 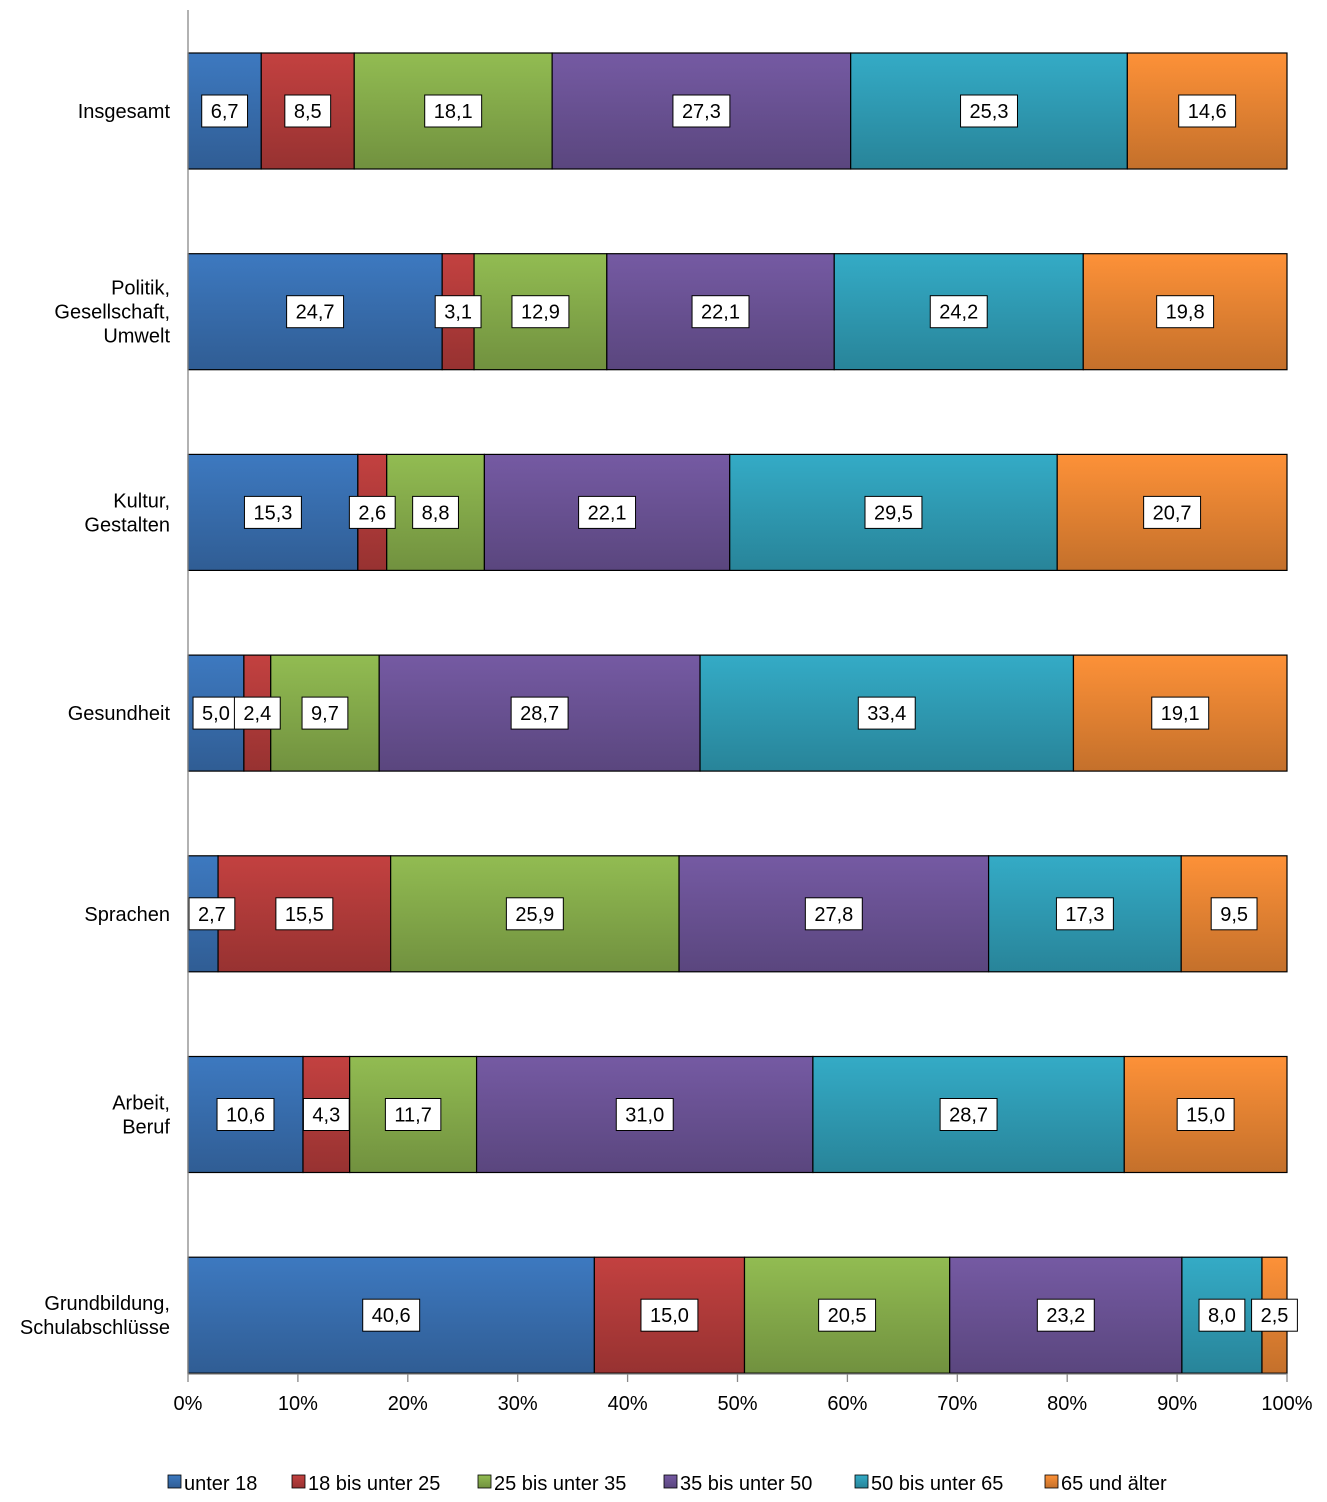 I want to click on category-label: Politik, Gesellschaft, Umwelt, so click(x=112, y=313).